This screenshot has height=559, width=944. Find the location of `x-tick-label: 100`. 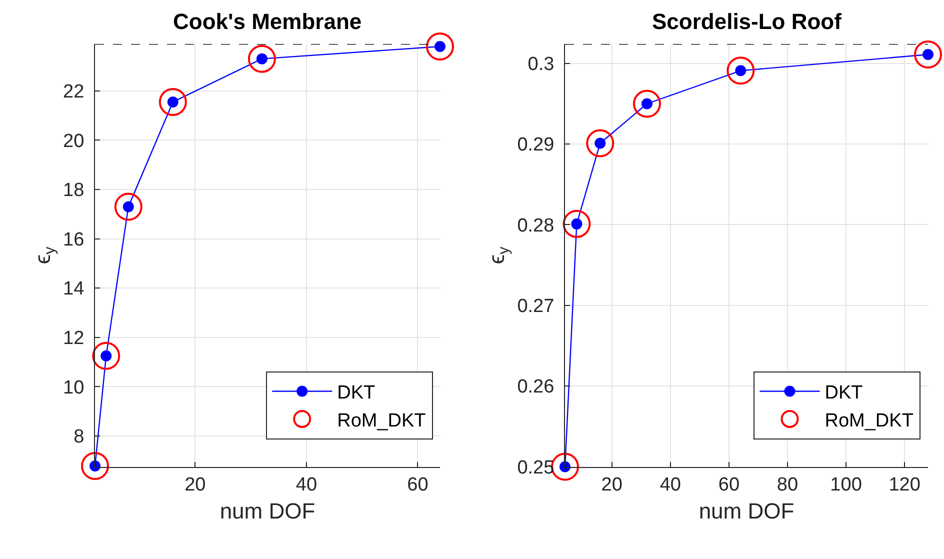

x-tick-label: 100 is located at coordinates (846, 485).